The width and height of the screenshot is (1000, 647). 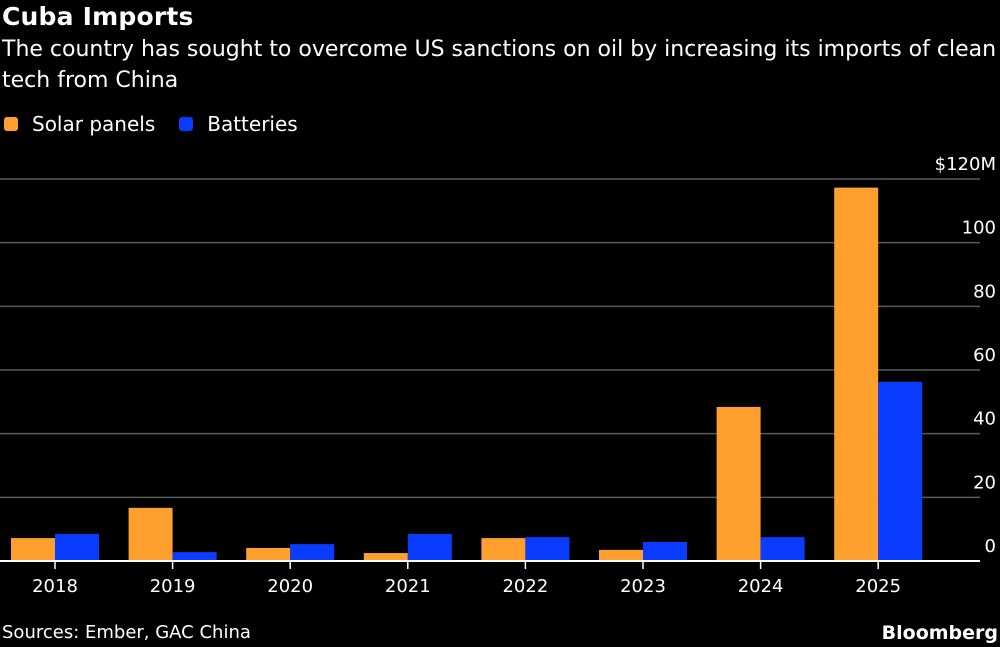 What do you see at coordinates (194, 556) in the screenshot?
I see `bar-batteries-2019` at bounding box center [194, 556].